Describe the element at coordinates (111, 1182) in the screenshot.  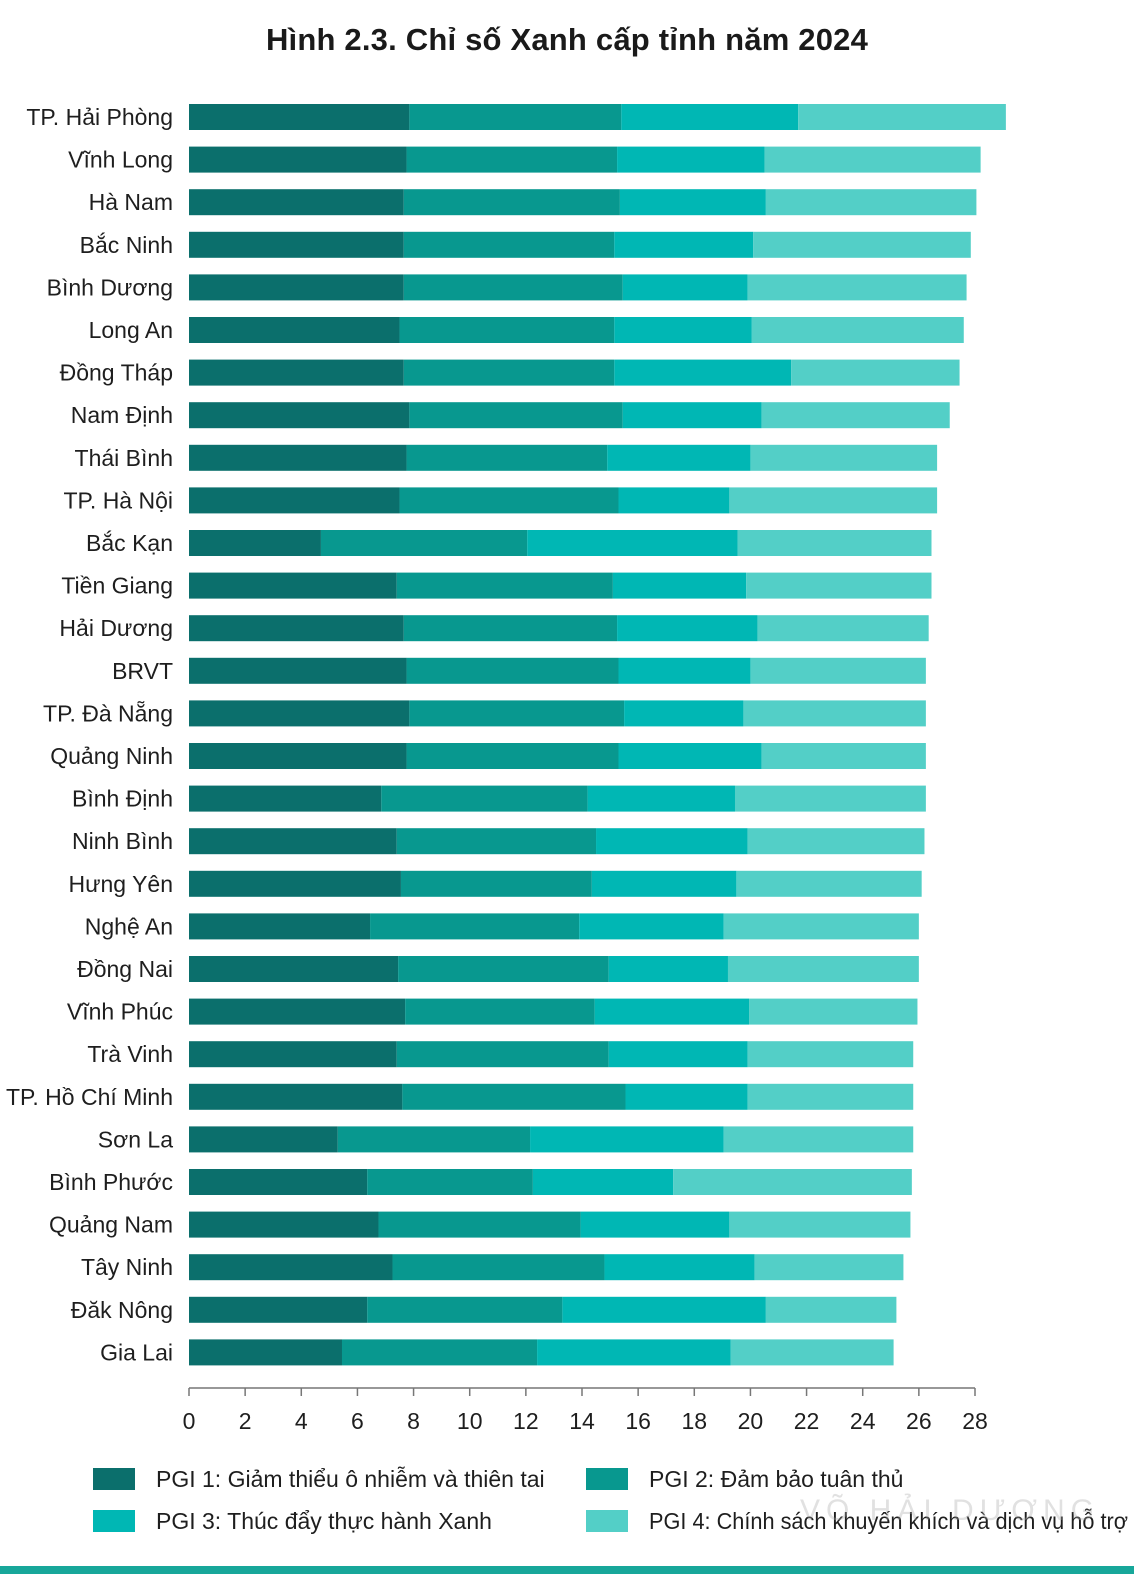
I see `category-label: Bình Phước` at that location.